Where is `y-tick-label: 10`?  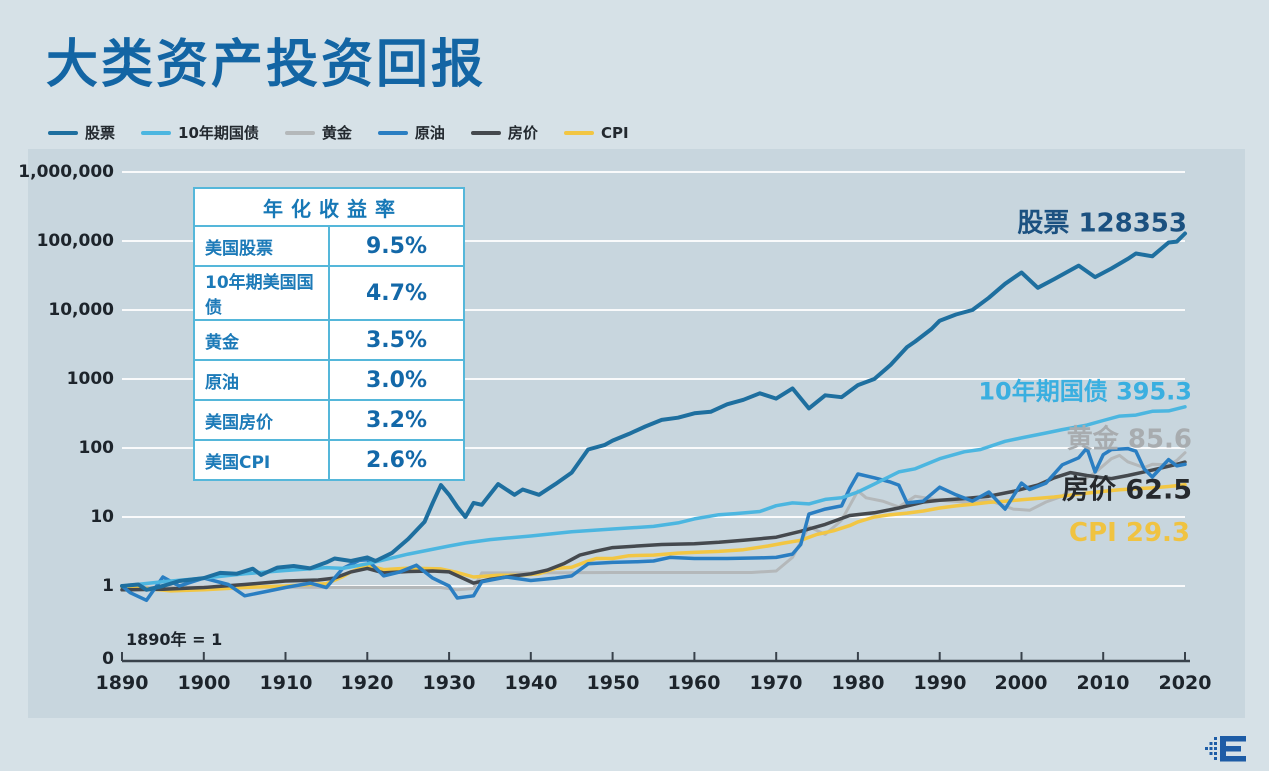
y-tick-label: 10 is located at coordinates (102, 517).